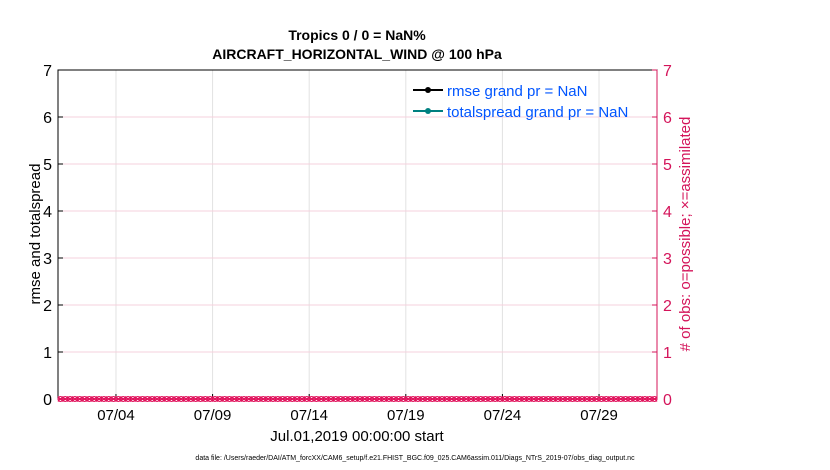 This screenshot has height=470, width=830. I want to click on legend-rmse-label: rmse grand pr = NaN, so click(517, 91).